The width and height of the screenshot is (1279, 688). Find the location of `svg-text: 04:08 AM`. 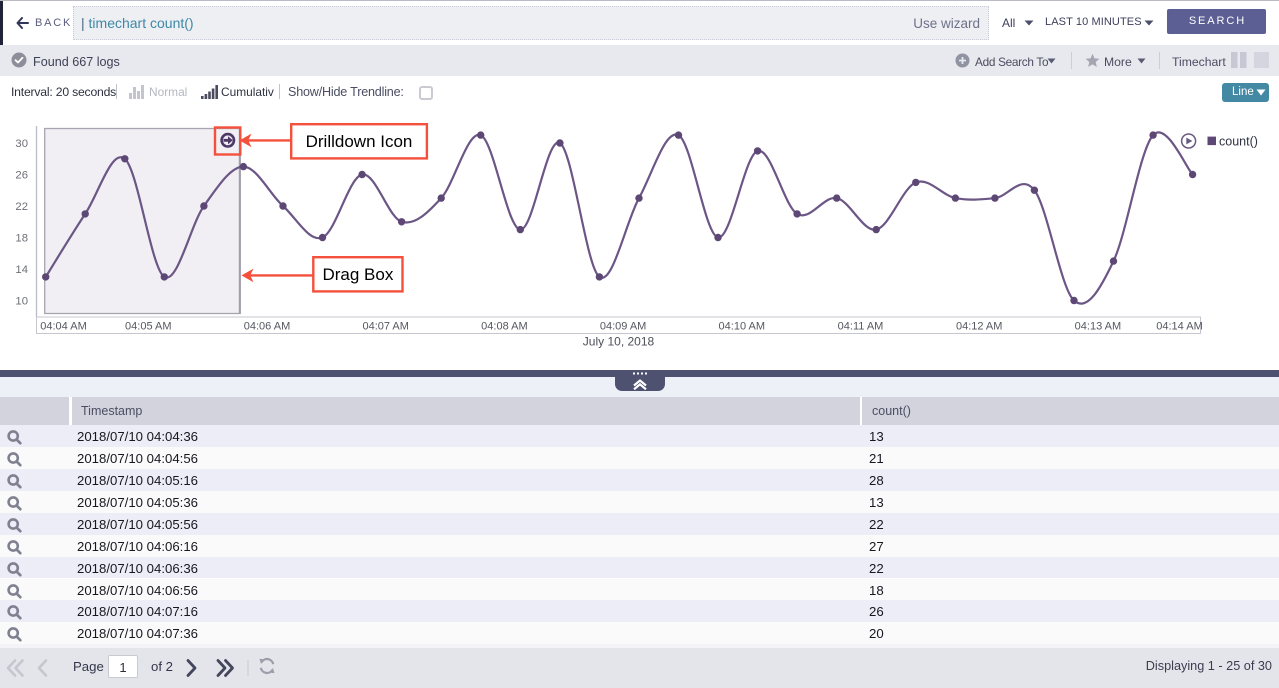

svg-text: 04:08 AM is located at coordinates (504, 327).